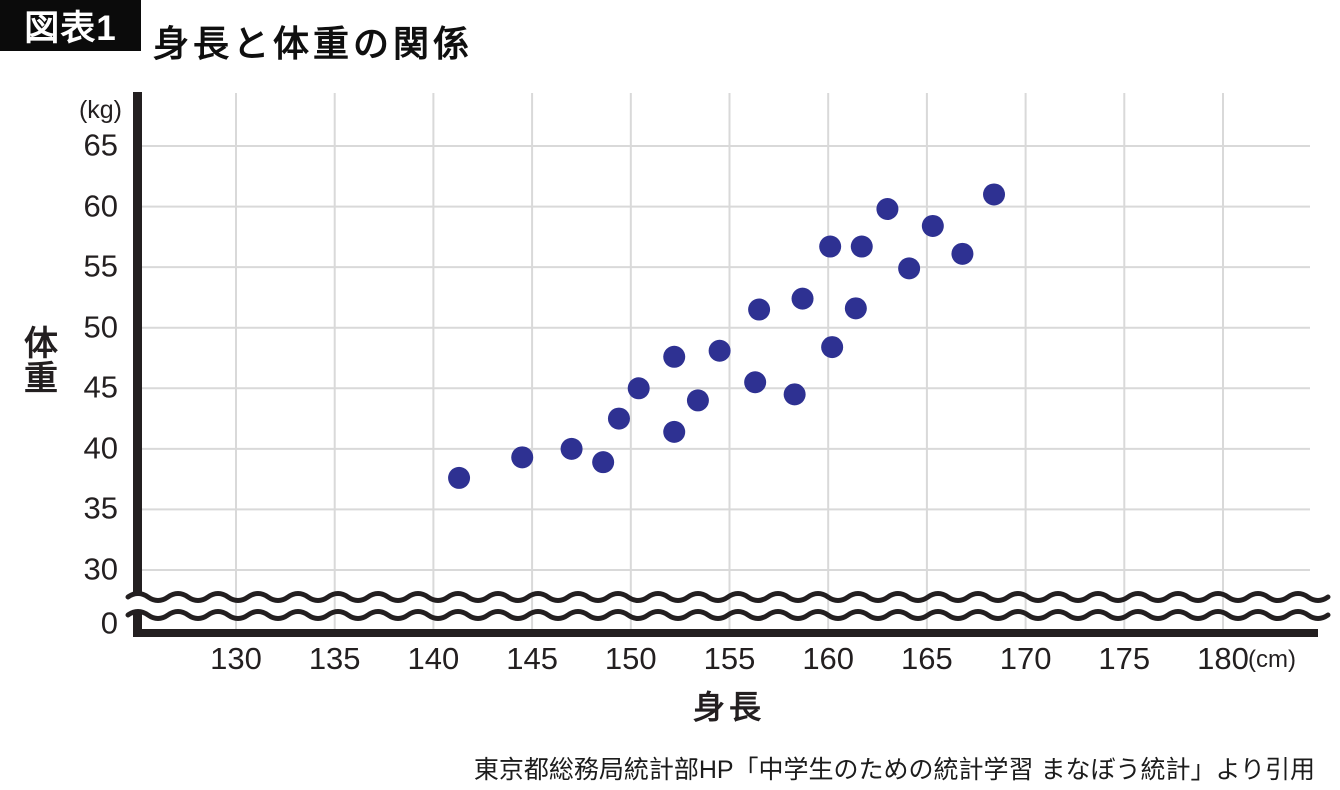 The image size is (1340, 790). What do you see at coordinates (729, 707) in the screenshot?
I see `x-axis-title: 身長` at bounding box center [729, 707].